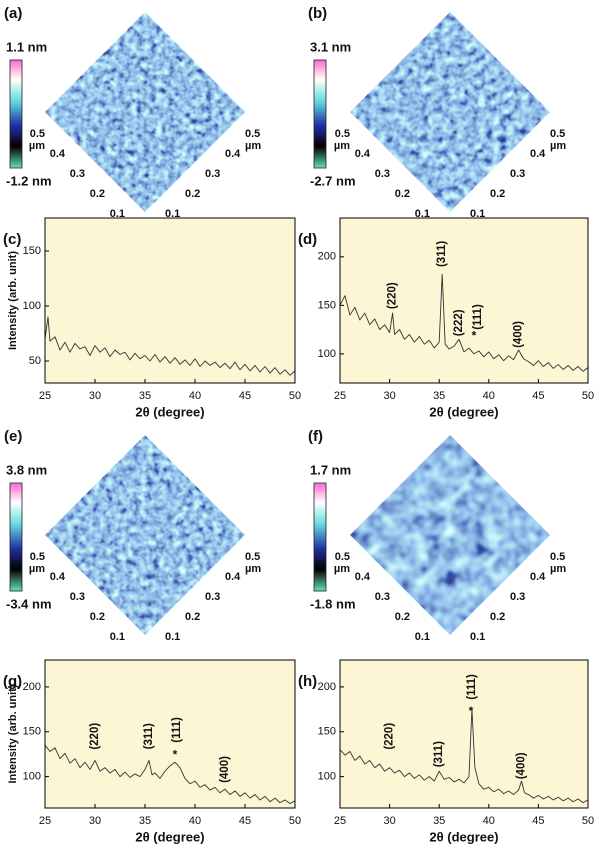 The height and width of the screenshot is (854, 600). Describe the element at coordinates (330, 46) in the screenshot. I see `colorbar-max: 3.1 nm` at that location.